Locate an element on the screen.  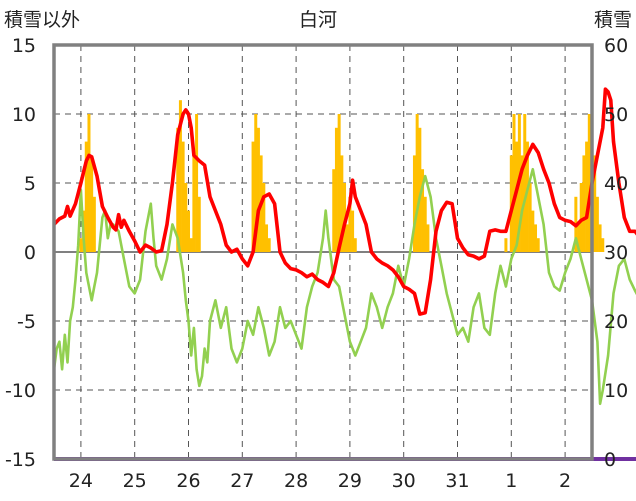
left-tick-label: -5 is located at coordinates (26, 322).